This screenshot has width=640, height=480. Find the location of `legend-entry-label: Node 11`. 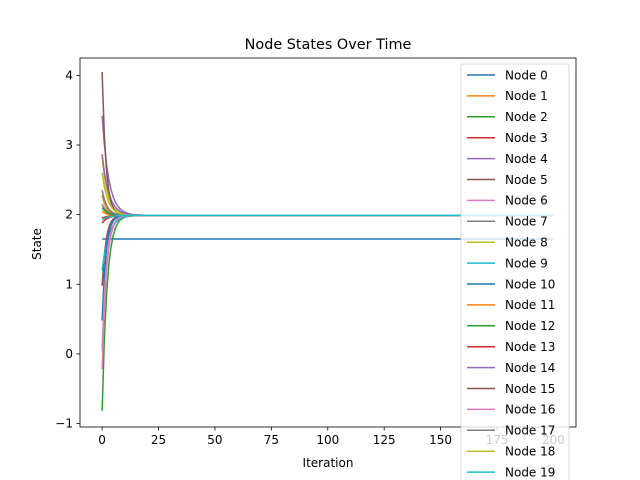

legend-entry-label: Node 11 is located at coordinates (530, 305).